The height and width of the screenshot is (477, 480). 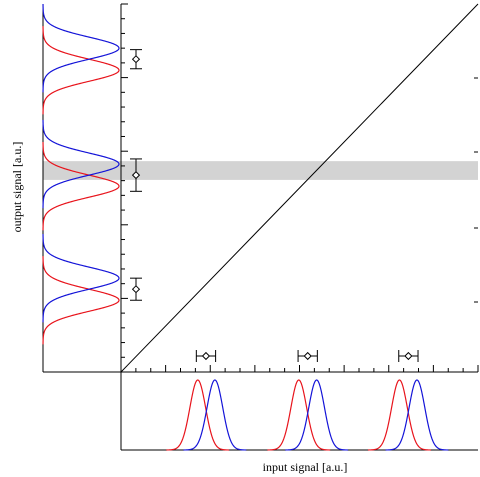 I want to click on input-distribution-panel, so click(x=299, y=415).